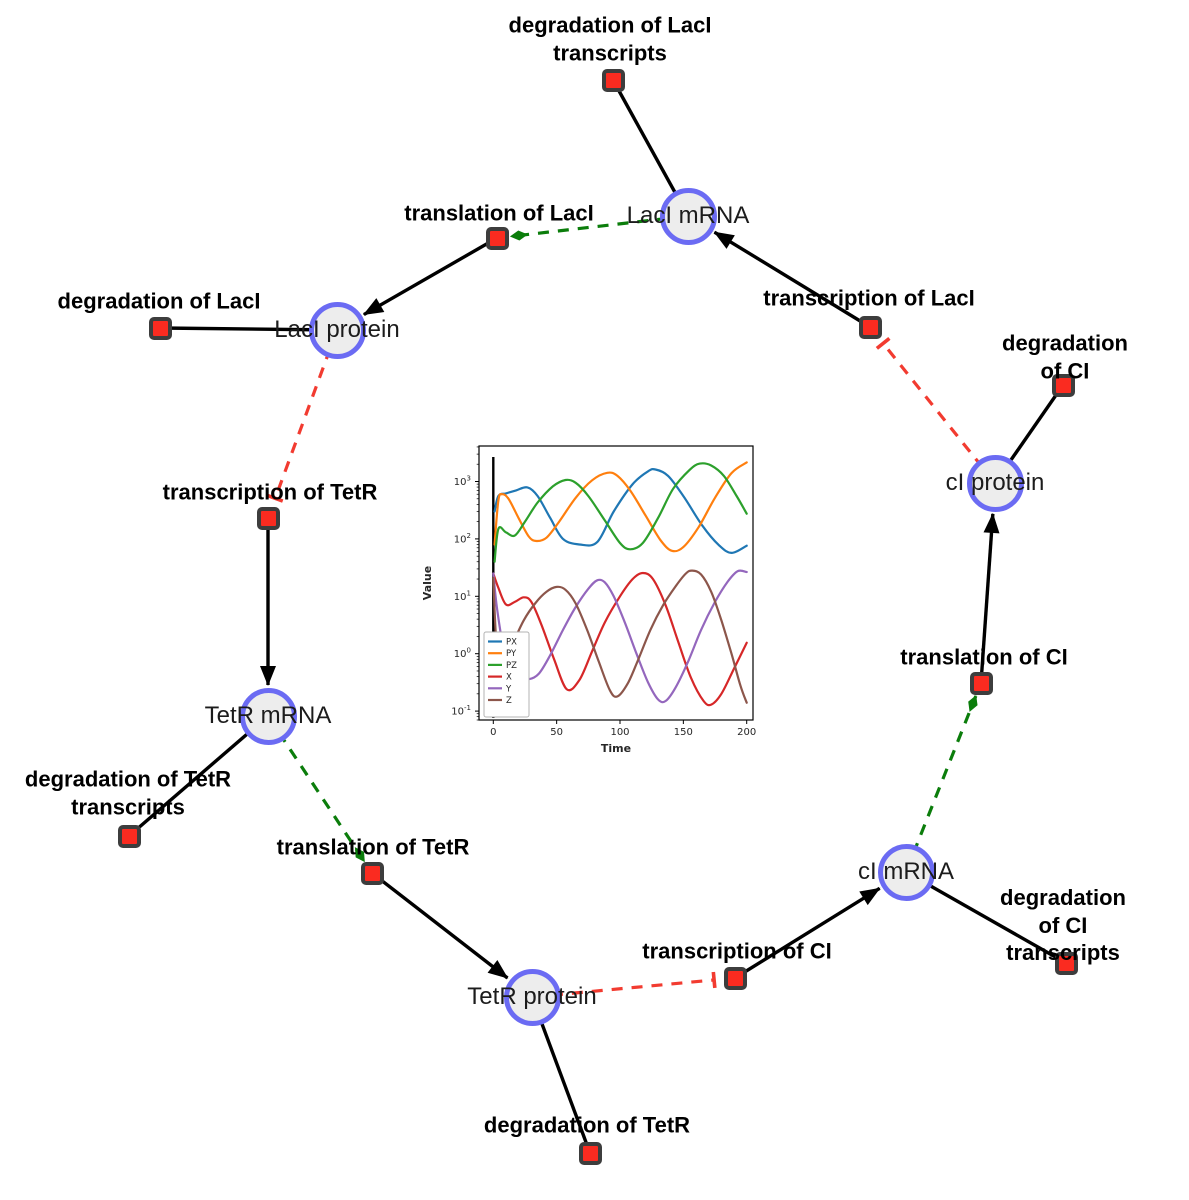 This screenshot has height=1200, width=1189. Describe the element at coordinates (493, 732) in the screenshot. I see `x-tick-label: 0` at that location.